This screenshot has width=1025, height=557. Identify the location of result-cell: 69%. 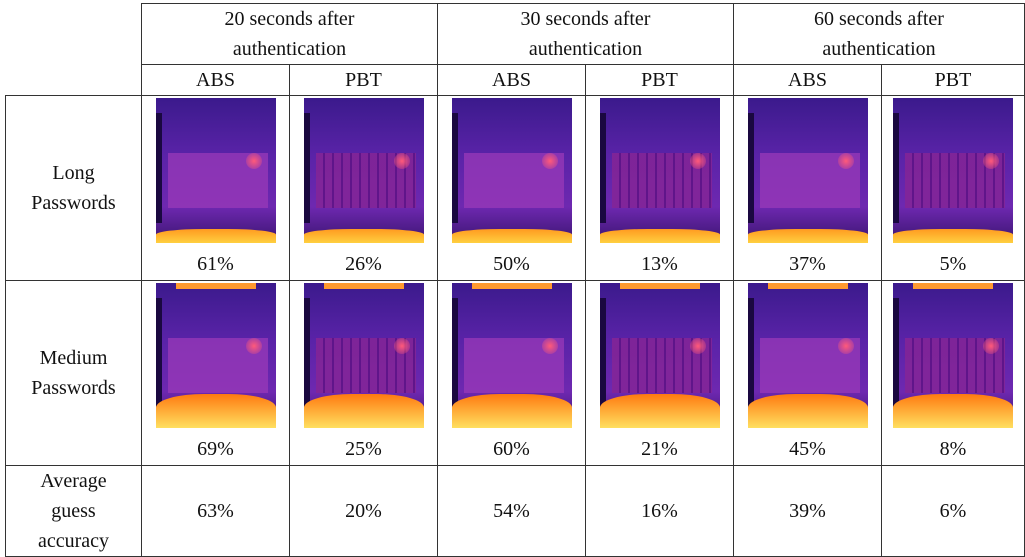
(215, 373).